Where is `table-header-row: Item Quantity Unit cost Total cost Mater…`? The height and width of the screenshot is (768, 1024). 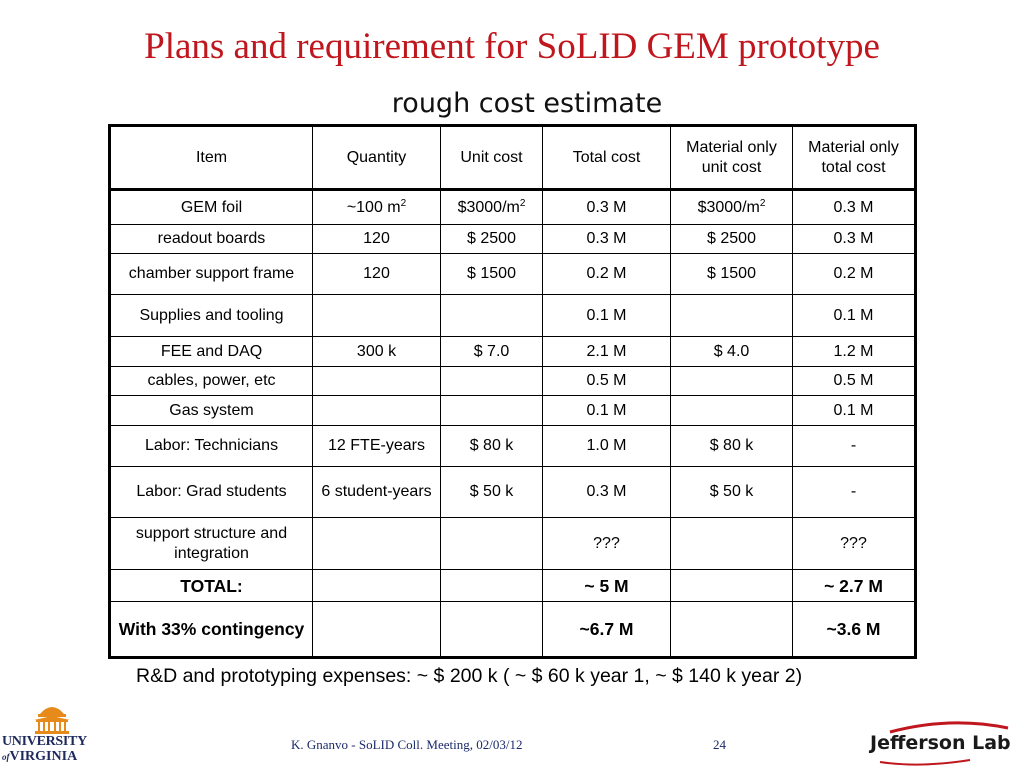
table-header-row: Item Quantity Unit cost Total cost Mater… is located at coordinates (512, 158).